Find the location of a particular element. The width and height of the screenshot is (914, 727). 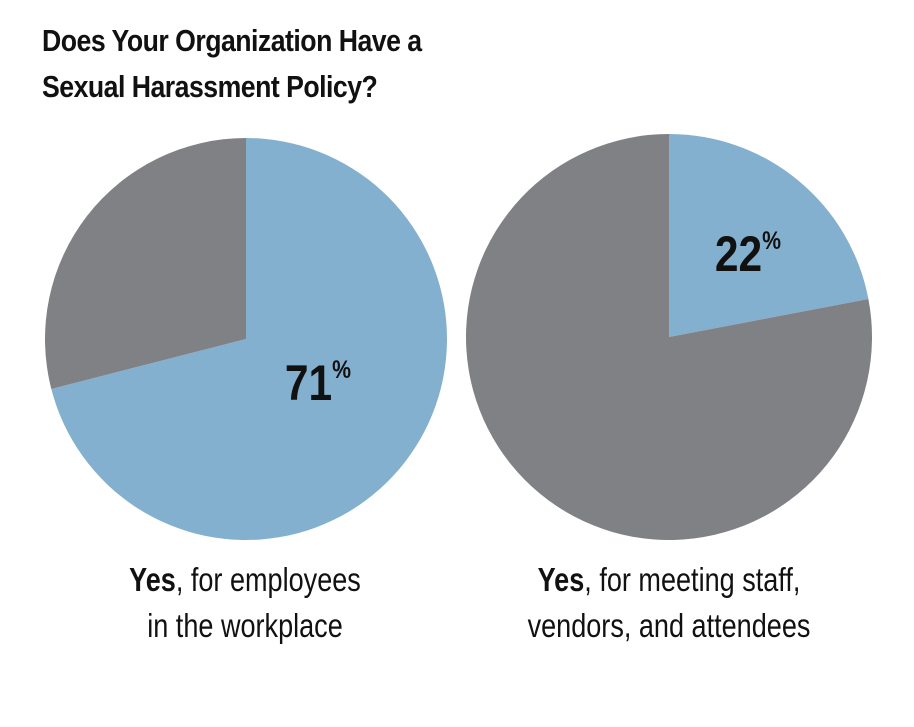

pie-slice-employees-other is located at coordinates (145, 263).